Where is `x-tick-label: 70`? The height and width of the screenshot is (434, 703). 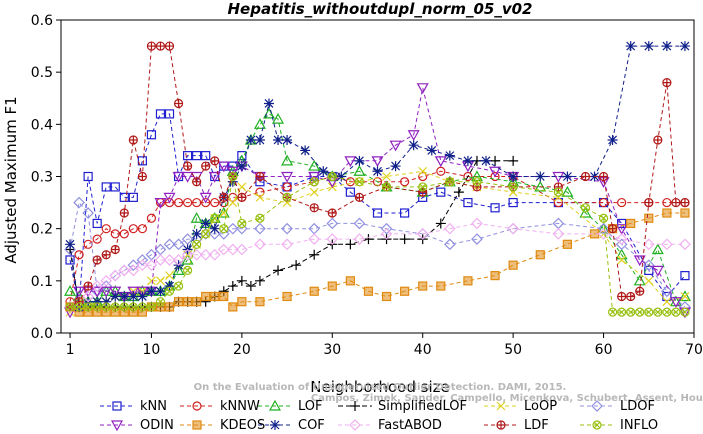 x-tick-label: 70 is located at coordinates (694, 350).